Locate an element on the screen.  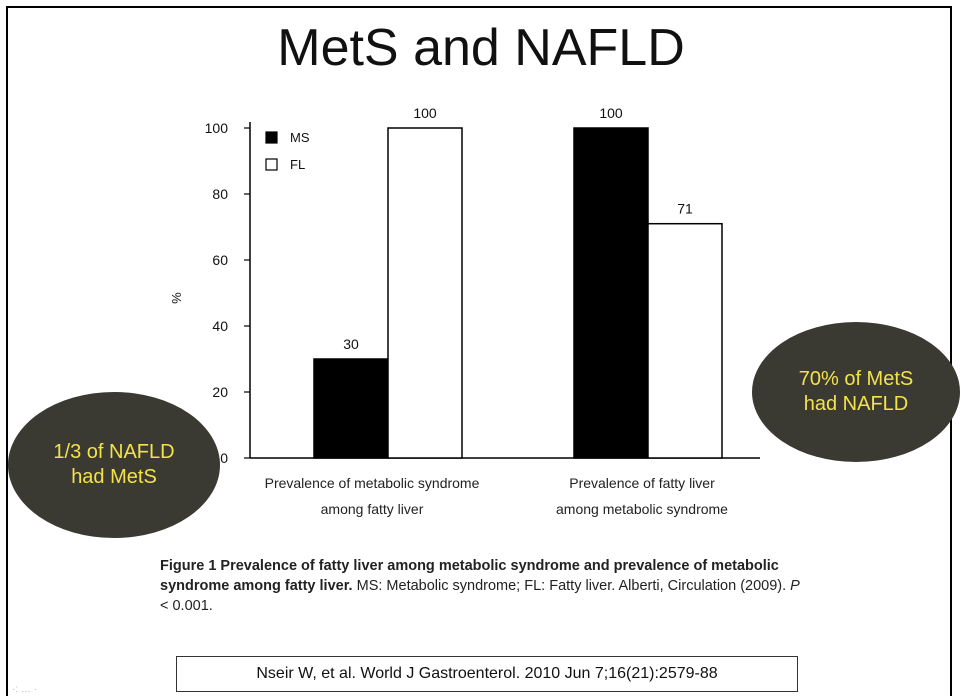
category-label: among metabolic syndrome is located at coordinates (642, 509).